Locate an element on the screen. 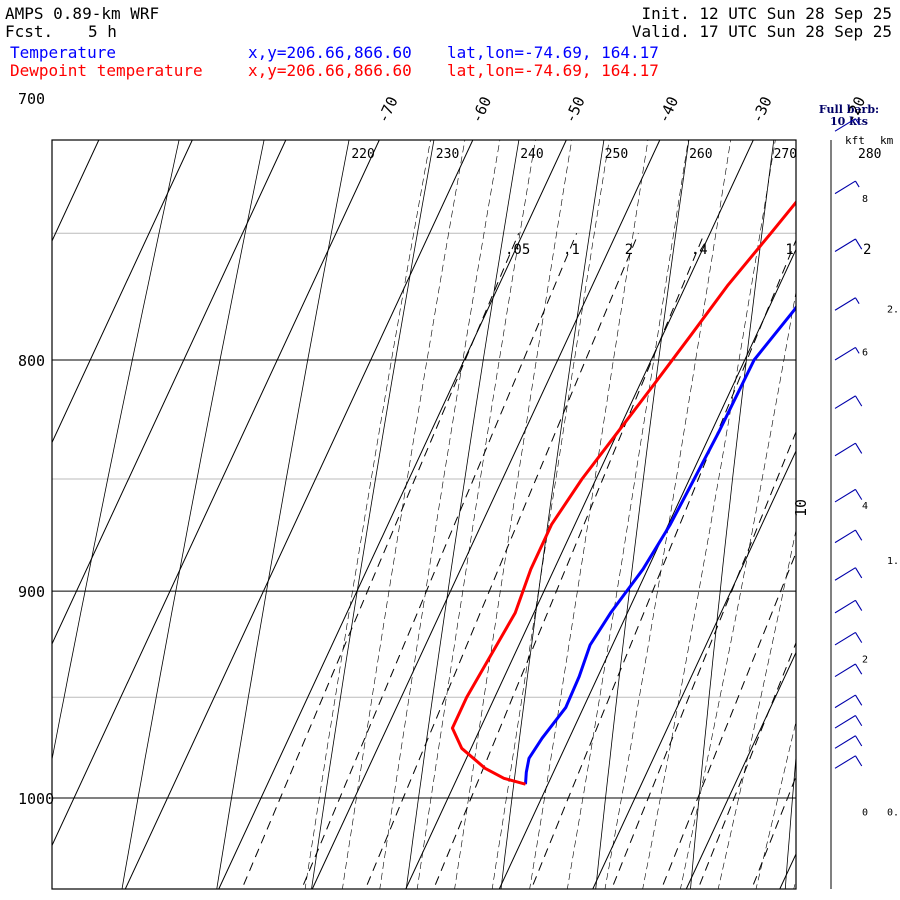 The width and height of the screenshot is (900, 900). temperature-tick-label: -70 is located at coordinates (388, 110).